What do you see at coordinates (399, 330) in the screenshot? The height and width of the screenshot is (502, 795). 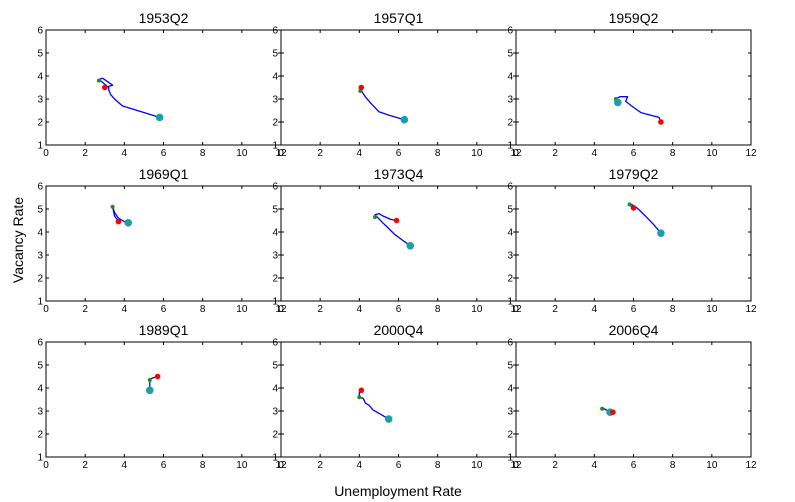 I see `panel-title: 2000Q4` at bounding box center [399, 330].